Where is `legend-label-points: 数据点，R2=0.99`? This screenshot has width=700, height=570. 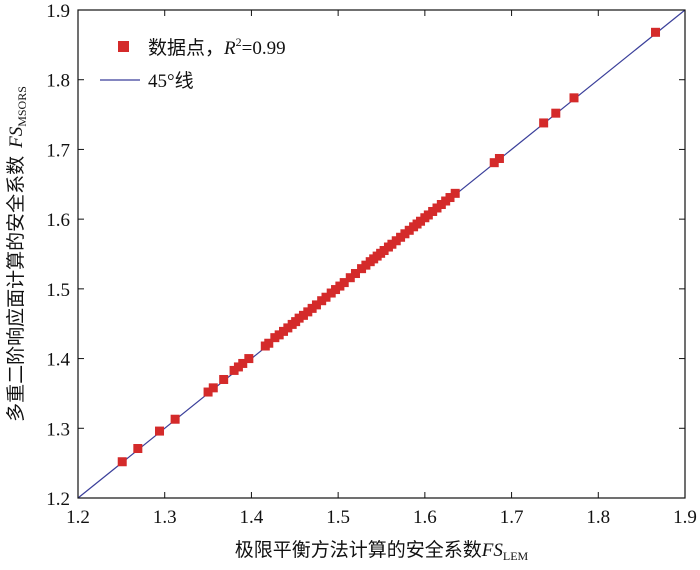 legend-label-points: 数据点，R2=0.99 is located at coordinates (217, 47).